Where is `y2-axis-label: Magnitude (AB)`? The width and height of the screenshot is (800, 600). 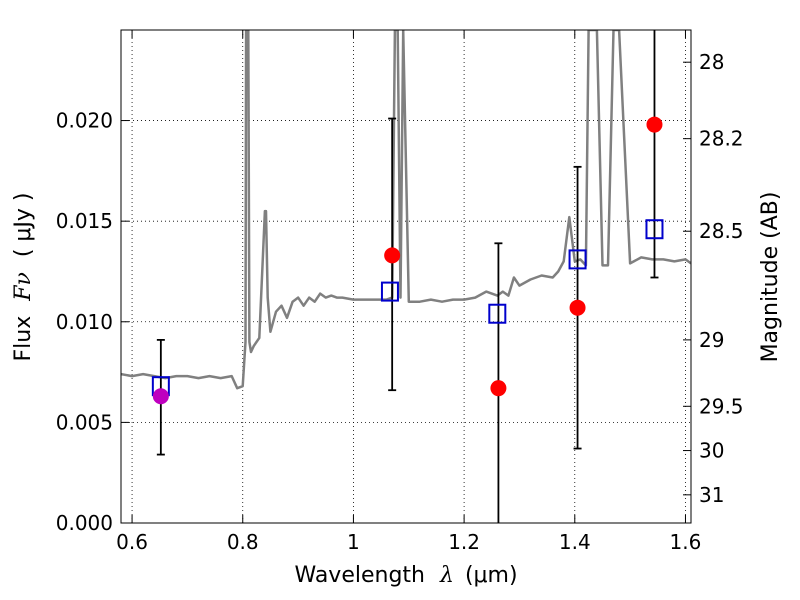
y2-axis-label: Magnitude (AB) is located at coordinates (770, 277).